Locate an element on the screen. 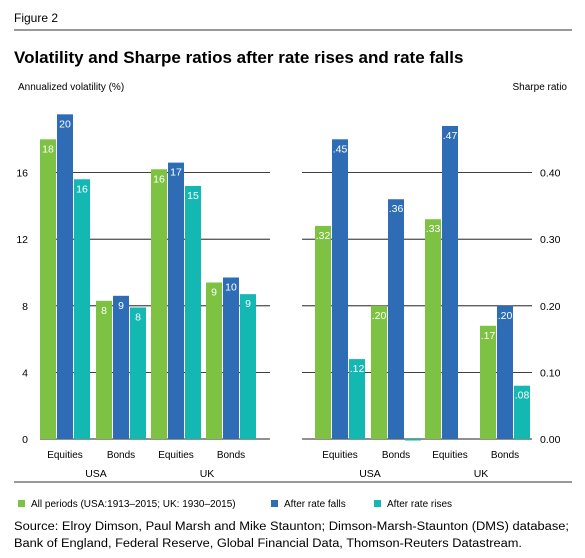  bar-data-label: 15 is located at coordinates (193, 196).